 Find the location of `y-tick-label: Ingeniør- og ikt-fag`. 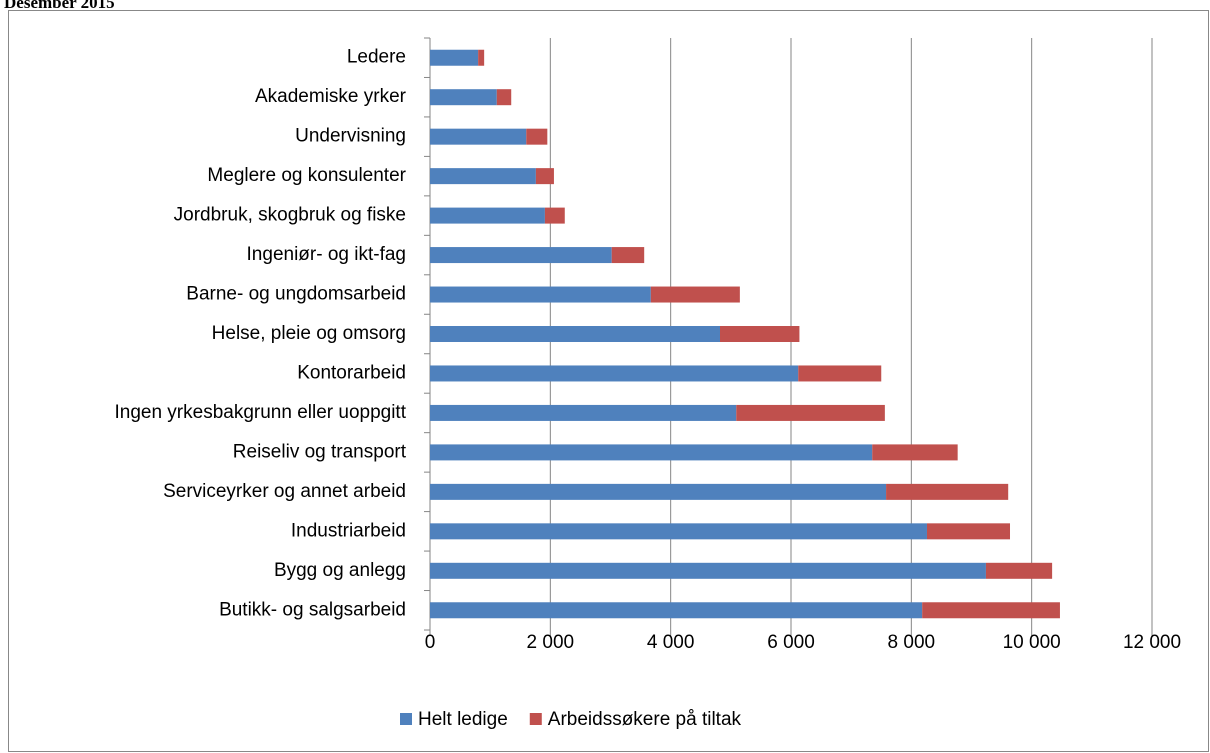

y-tick-label: Ingeniør- og ikt-fag is located at coordinates (326, 254).